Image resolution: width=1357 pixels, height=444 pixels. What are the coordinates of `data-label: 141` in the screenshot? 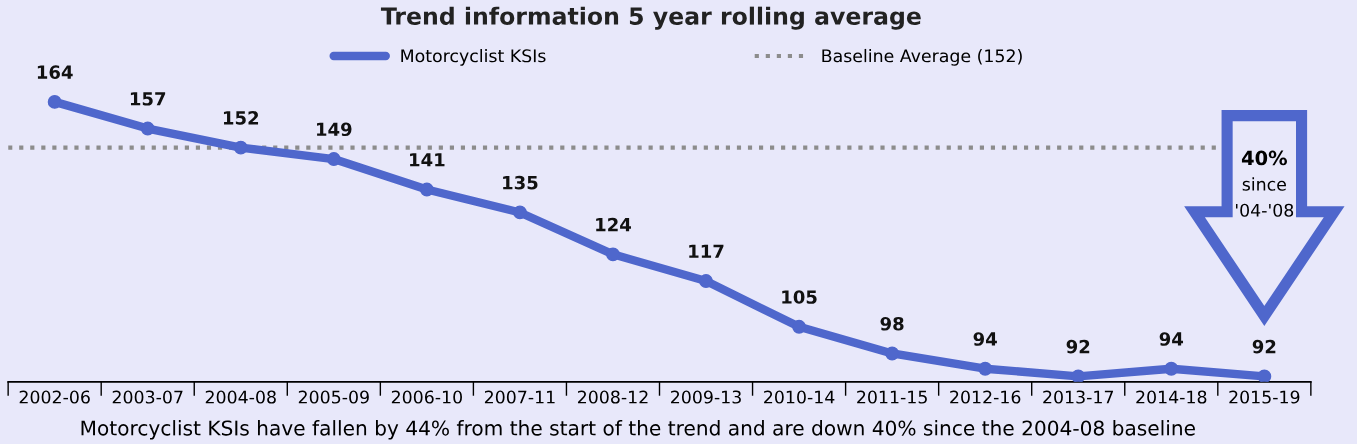 It's located at (427, 160).